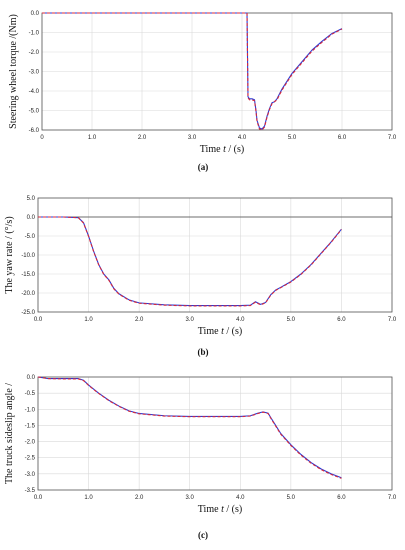  What do you see at coordinates (28, 294) in the screenshot?
I see `y-tick-label: -20.0` at bounding box center [28, 294].